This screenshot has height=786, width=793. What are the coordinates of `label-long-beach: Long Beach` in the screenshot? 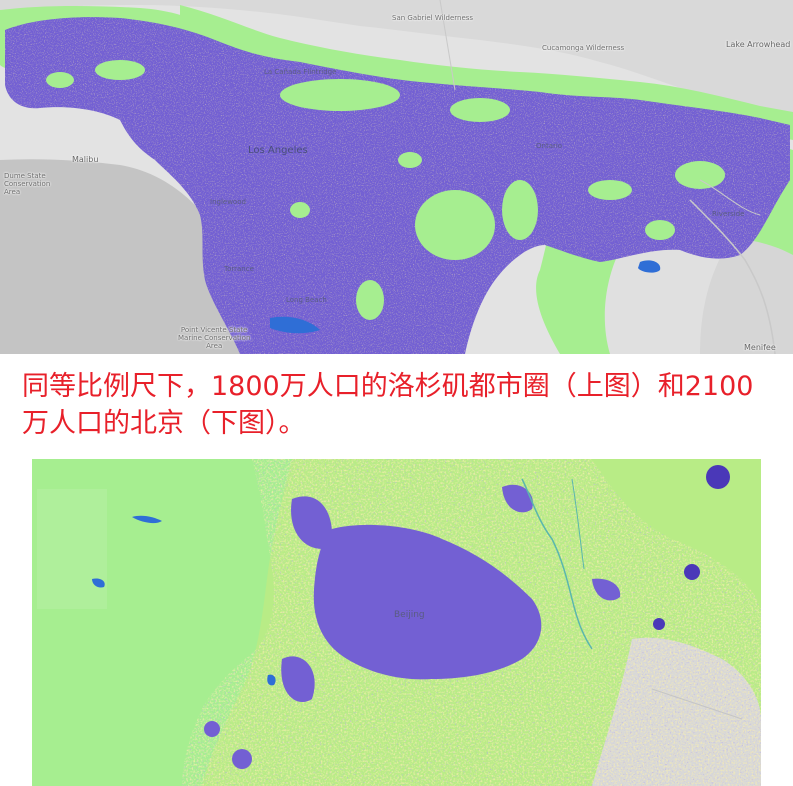 It's located at (306, 300).